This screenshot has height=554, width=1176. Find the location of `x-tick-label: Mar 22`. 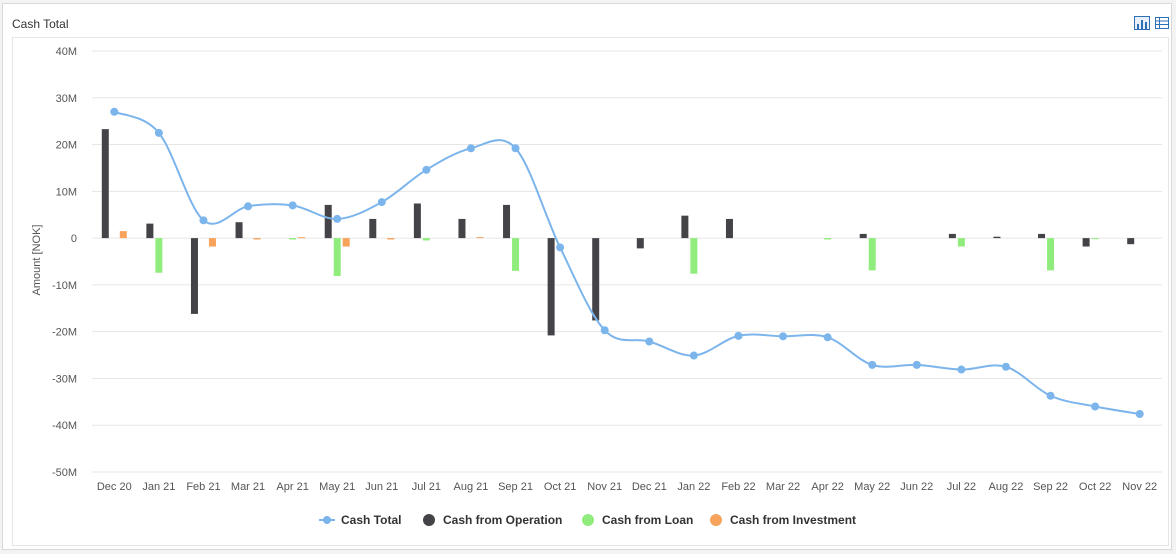

x-tick-label: Mar 22 is located at coordinates (783, 487).